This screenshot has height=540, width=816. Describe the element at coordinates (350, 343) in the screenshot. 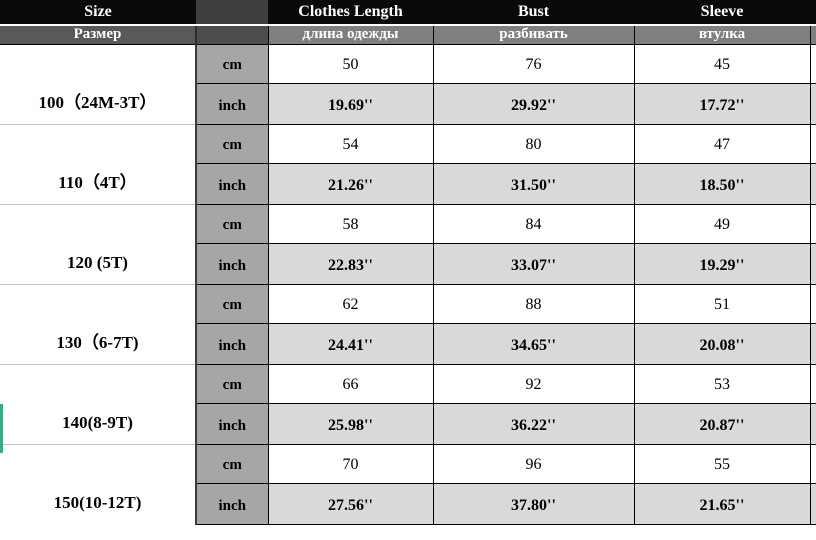

I see `clothes-length-inch: 24.41''` at that location.